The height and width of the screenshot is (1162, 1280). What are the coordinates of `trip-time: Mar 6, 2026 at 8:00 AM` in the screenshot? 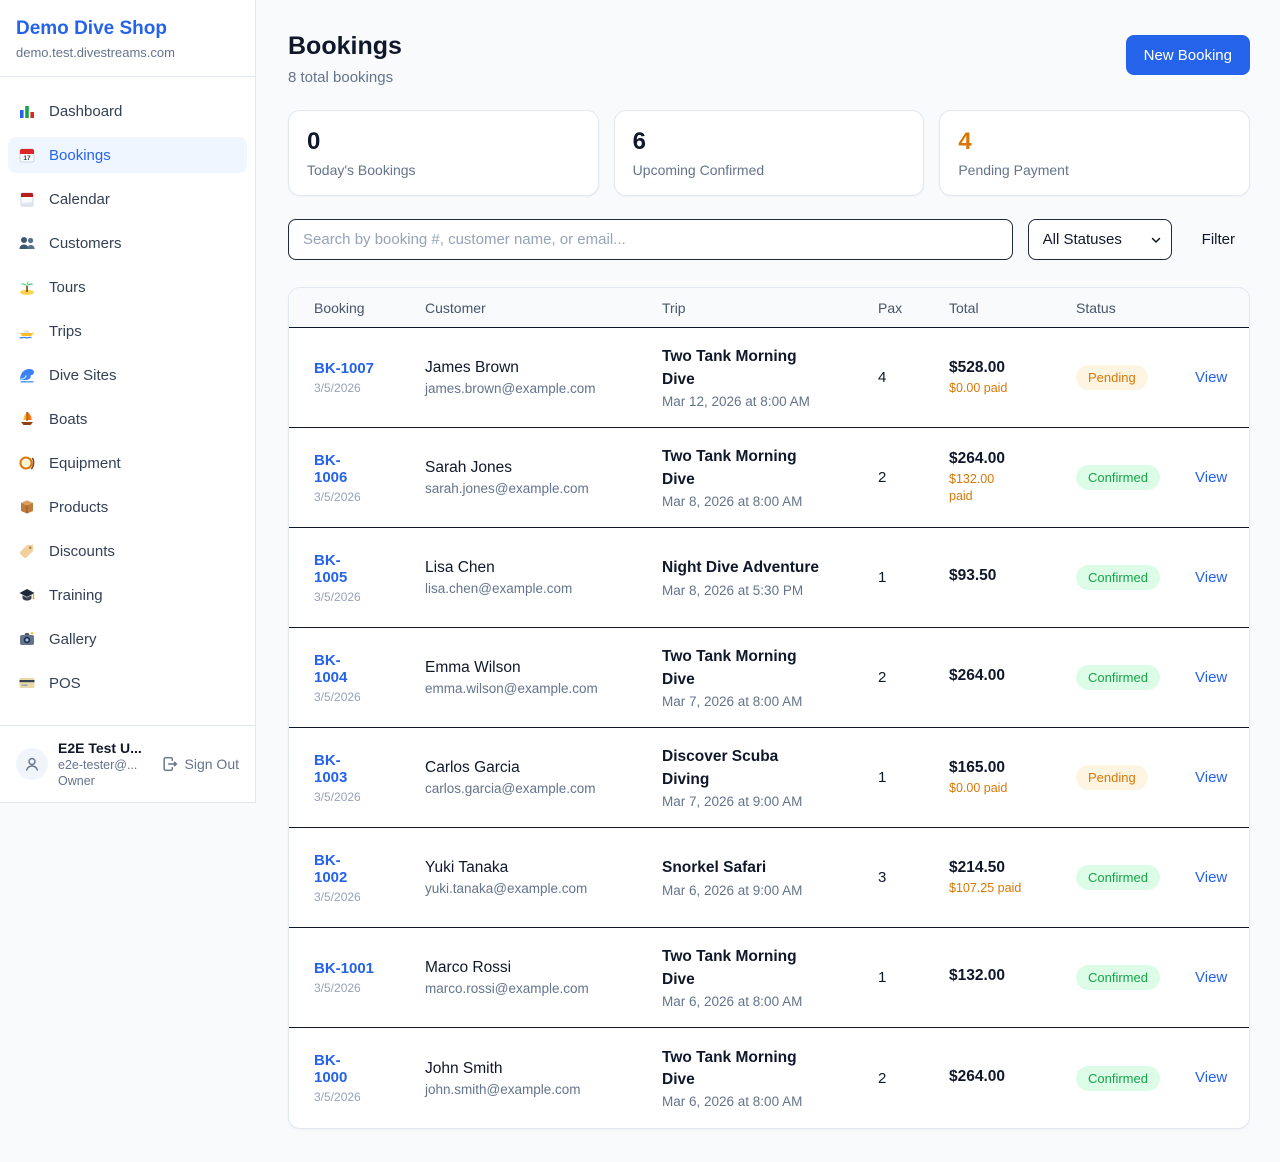 It's located at (732, 1001).